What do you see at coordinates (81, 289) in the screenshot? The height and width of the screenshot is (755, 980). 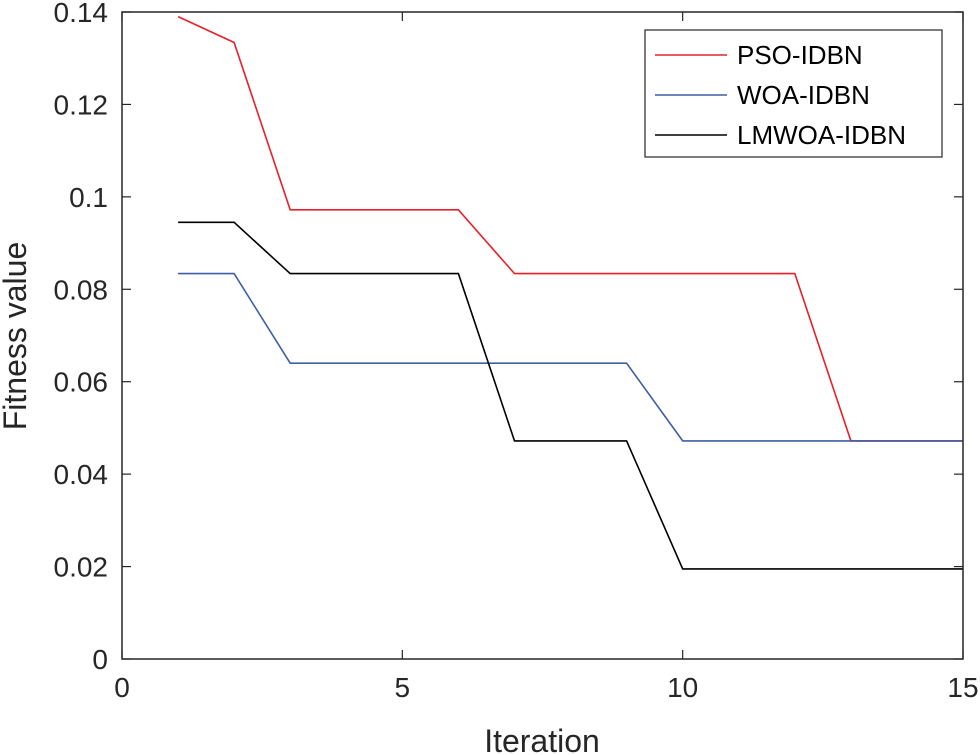 I see `y-tick-label: 0.08` at bounding box center [81, 289].